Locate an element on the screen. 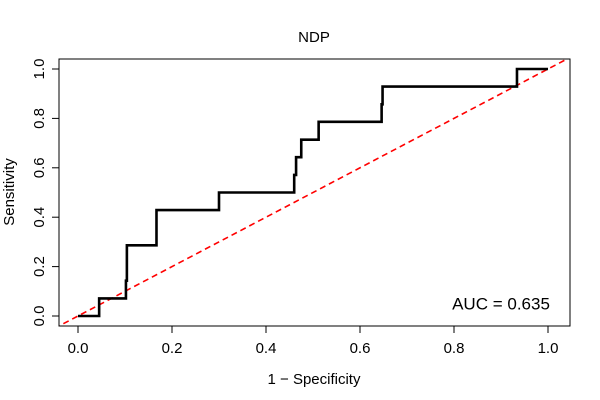 The height and width of the screenshot is (400, 600). auc-annotation: AUC = 0.635 is located at coordinates (501, 304).